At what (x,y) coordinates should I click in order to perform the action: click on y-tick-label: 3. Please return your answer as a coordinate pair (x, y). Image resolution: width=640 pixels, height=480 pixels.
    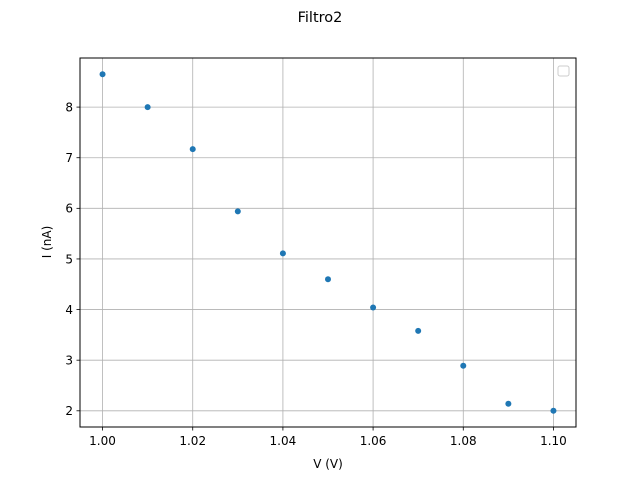
    Looking at the image, I should click on (69, 360).